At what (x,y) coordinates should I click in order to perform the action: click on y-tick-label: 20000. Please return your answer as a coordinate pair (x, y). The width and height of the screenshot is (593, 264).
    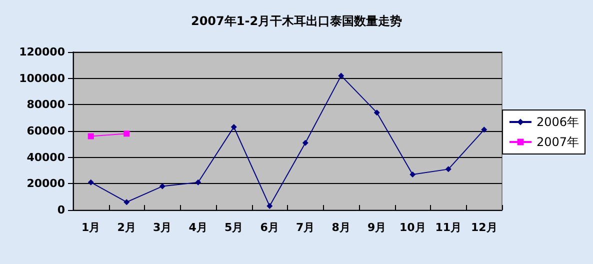
    Looking at the image, I should click on (46, 183).